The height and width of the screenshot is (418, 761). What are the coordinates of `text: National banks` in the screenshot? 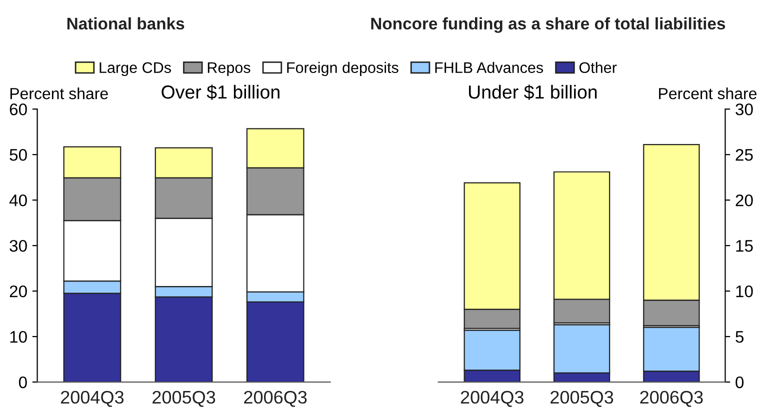 It's located at (125, 23).